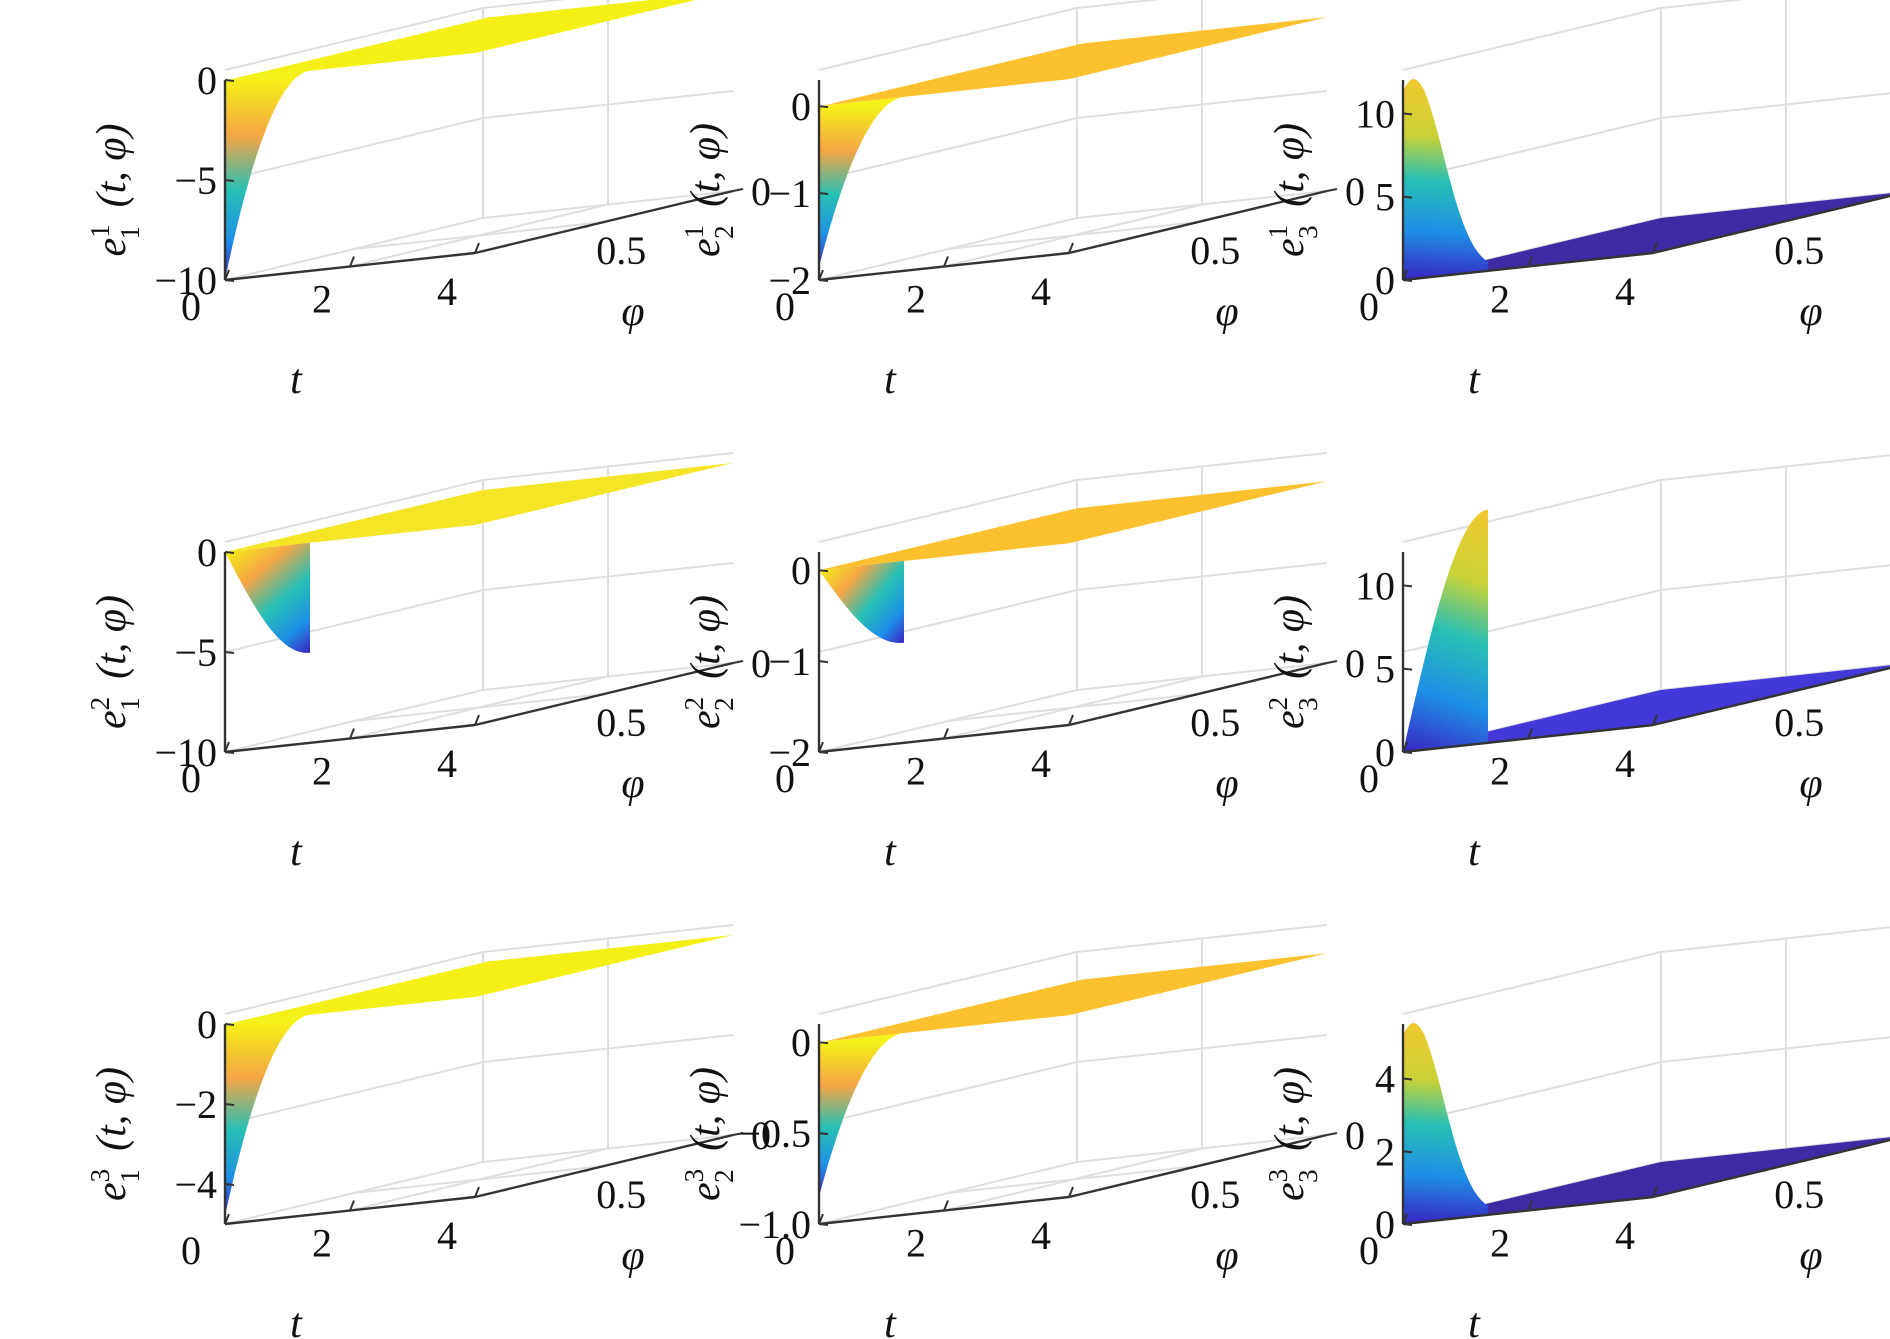 Image resolution: width=1890 pixels, height=1339 pixels. I want to click on z-axis-label: e21 (t, φ), so click(115, 662).